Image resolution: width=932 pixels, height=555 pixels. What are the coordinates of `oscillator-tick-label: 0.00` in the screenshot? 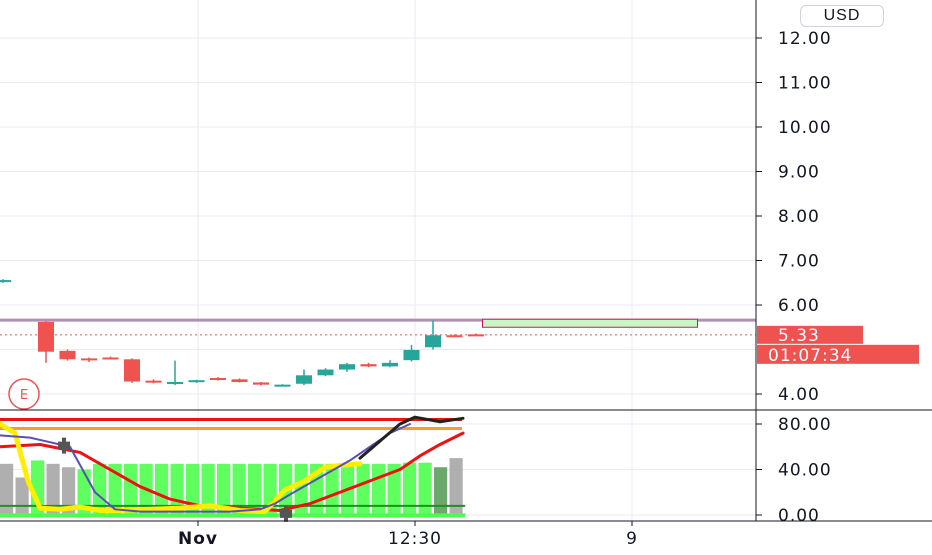 It's located at (799, 516).